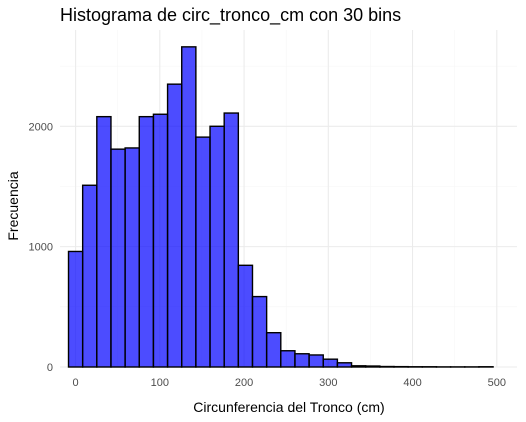  What do you see at coordinates (328, 383) in the screenshot?
I see `x-tick-label: 300` at bounding box center [328, 383].